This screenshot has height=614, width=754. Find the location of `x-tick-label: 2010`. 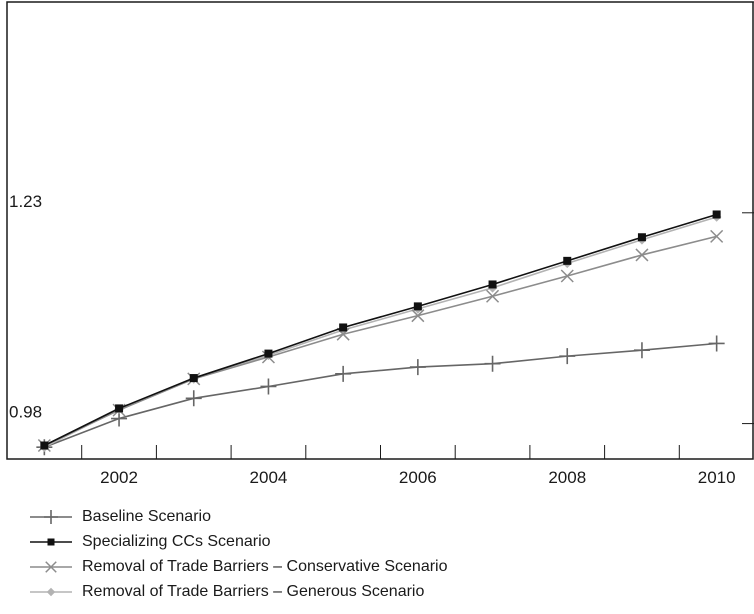

x-tick-label: 2010 is located at coordinates (717, 477).